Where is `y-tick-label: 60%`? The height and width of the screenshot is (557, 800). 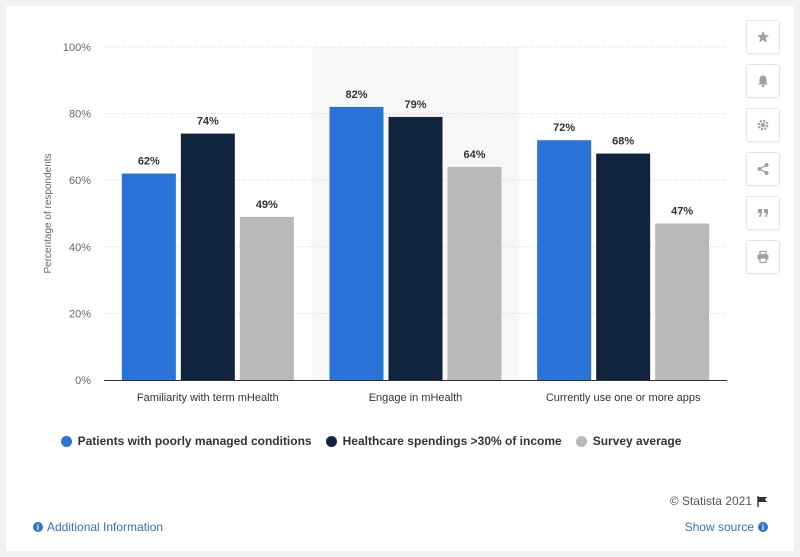
y-tick-label: 60% is located at coordinates (80, 181).